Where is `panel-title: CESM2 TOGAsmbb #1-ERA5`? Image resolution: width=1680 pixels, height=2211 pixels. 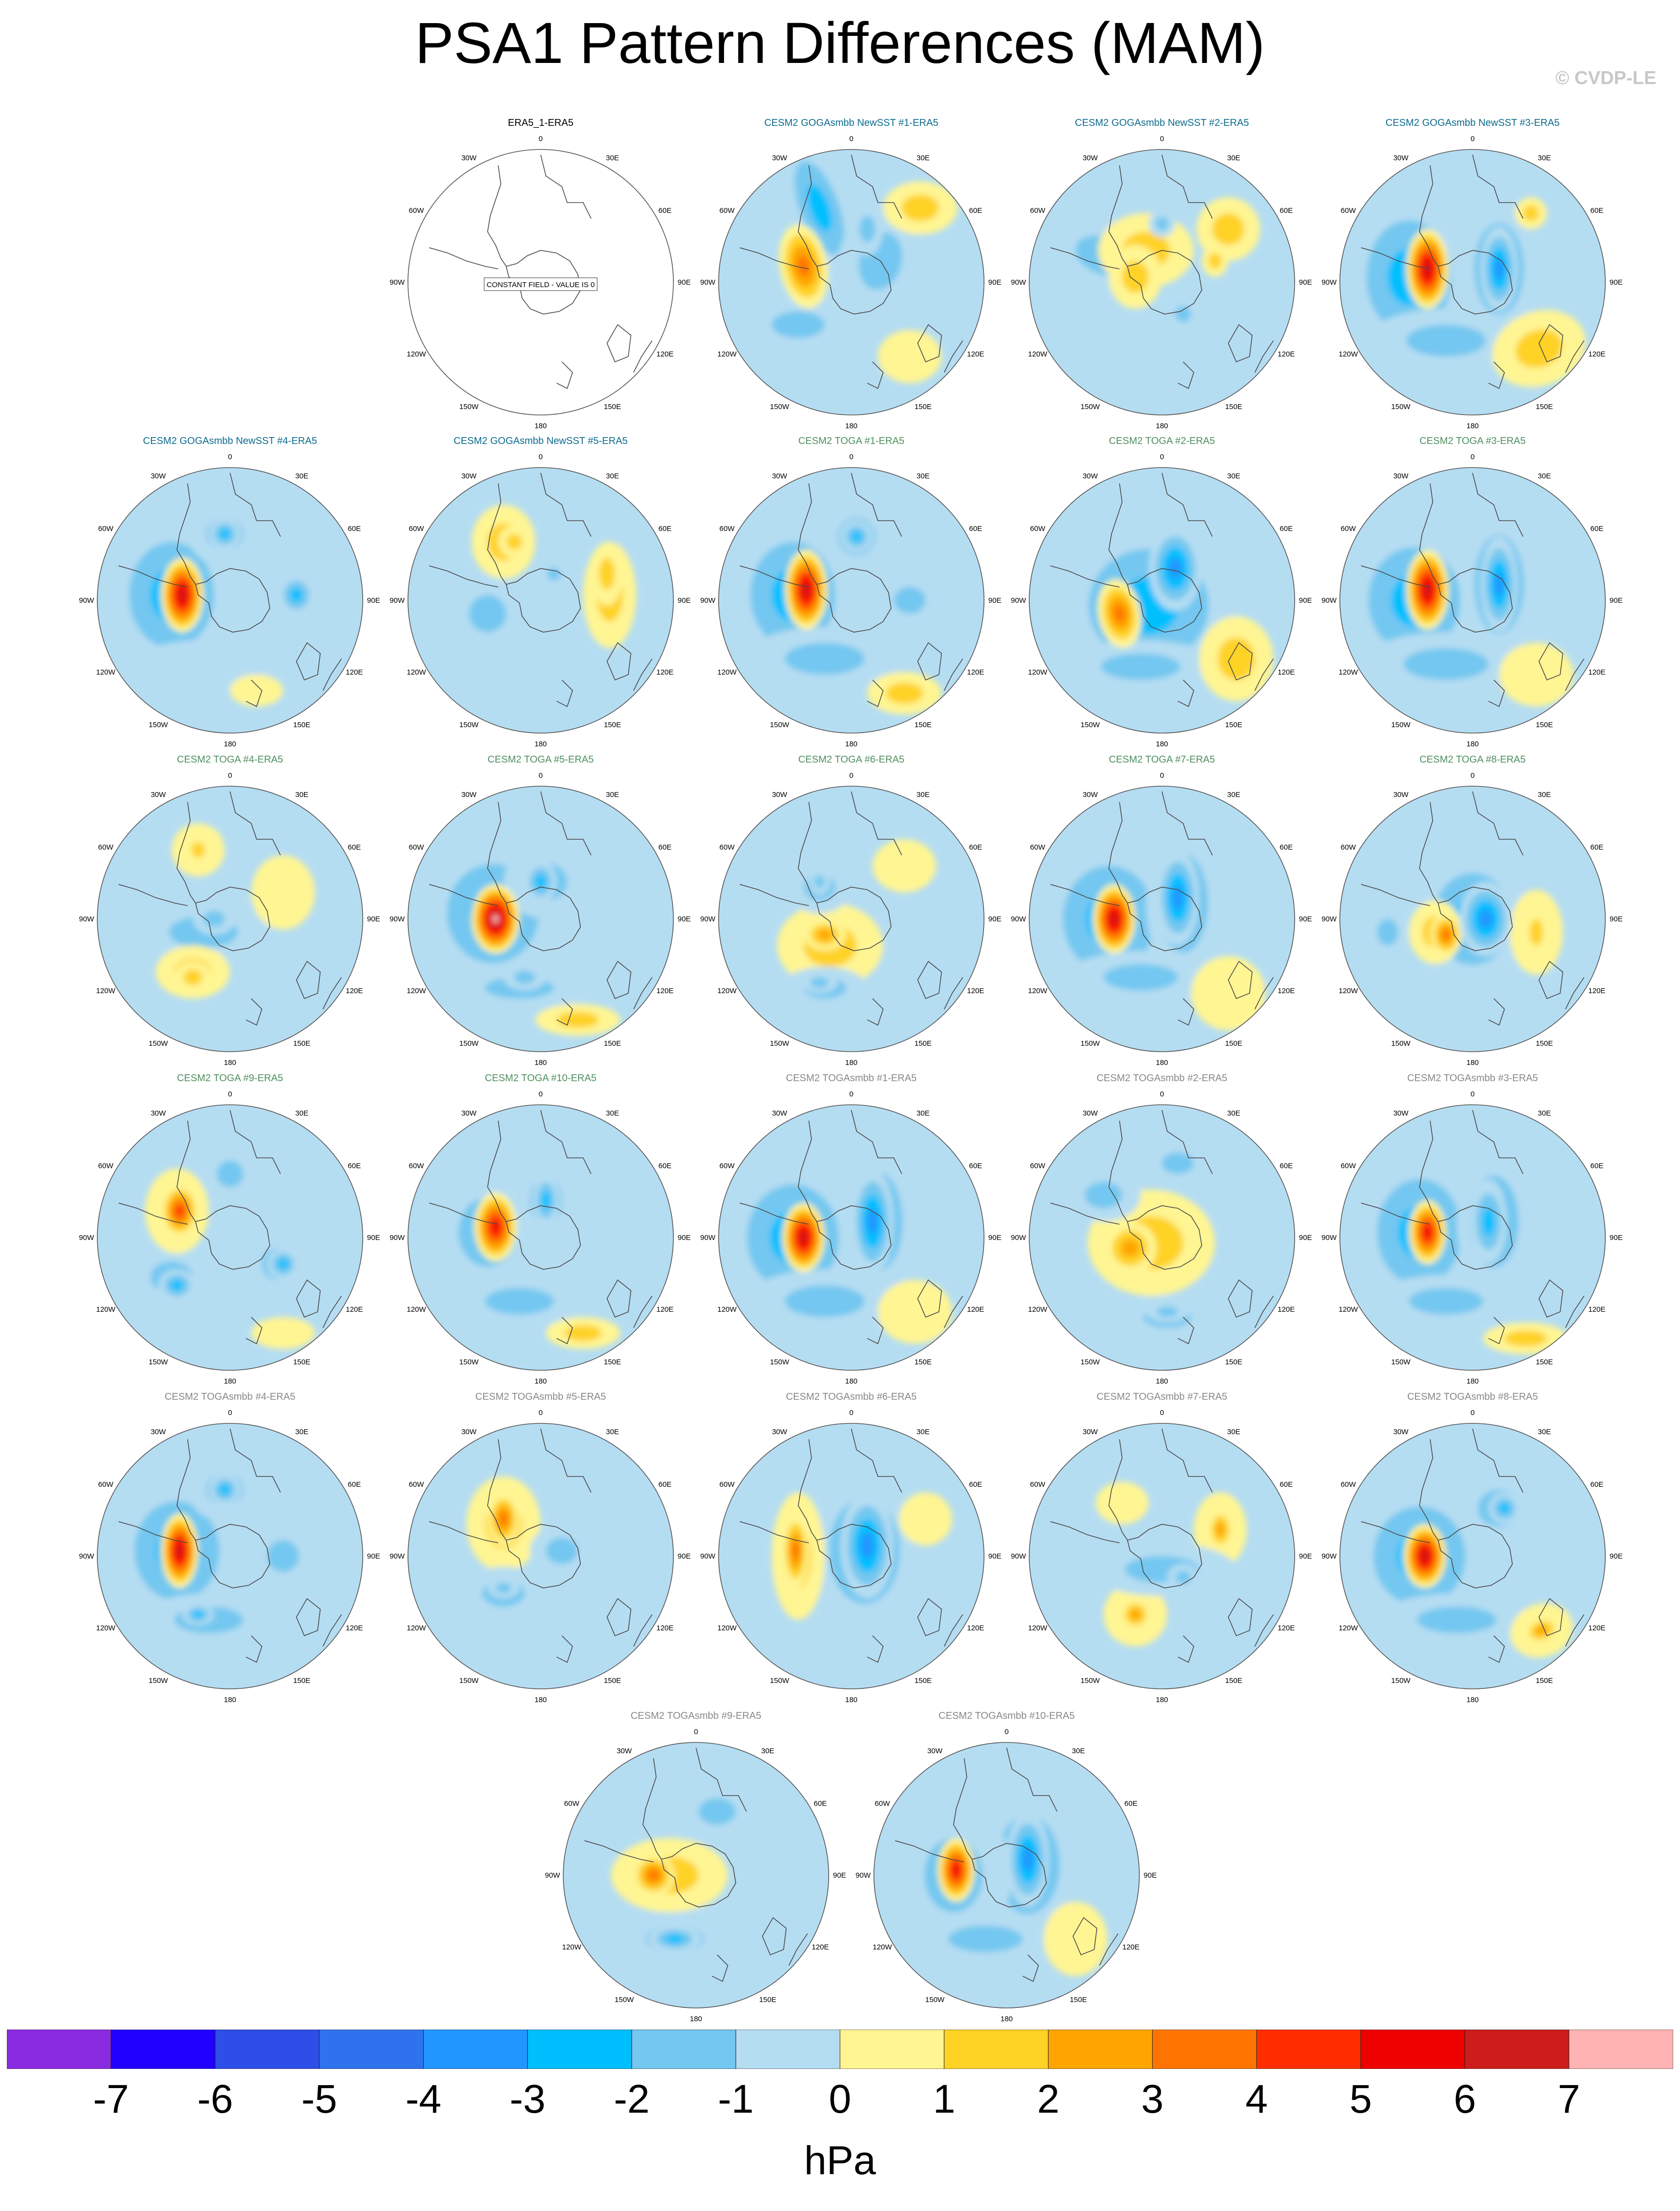
panel-title: CESM2 TOGAsmbb #1-ERA5 is located at coordinates (851, 1078).